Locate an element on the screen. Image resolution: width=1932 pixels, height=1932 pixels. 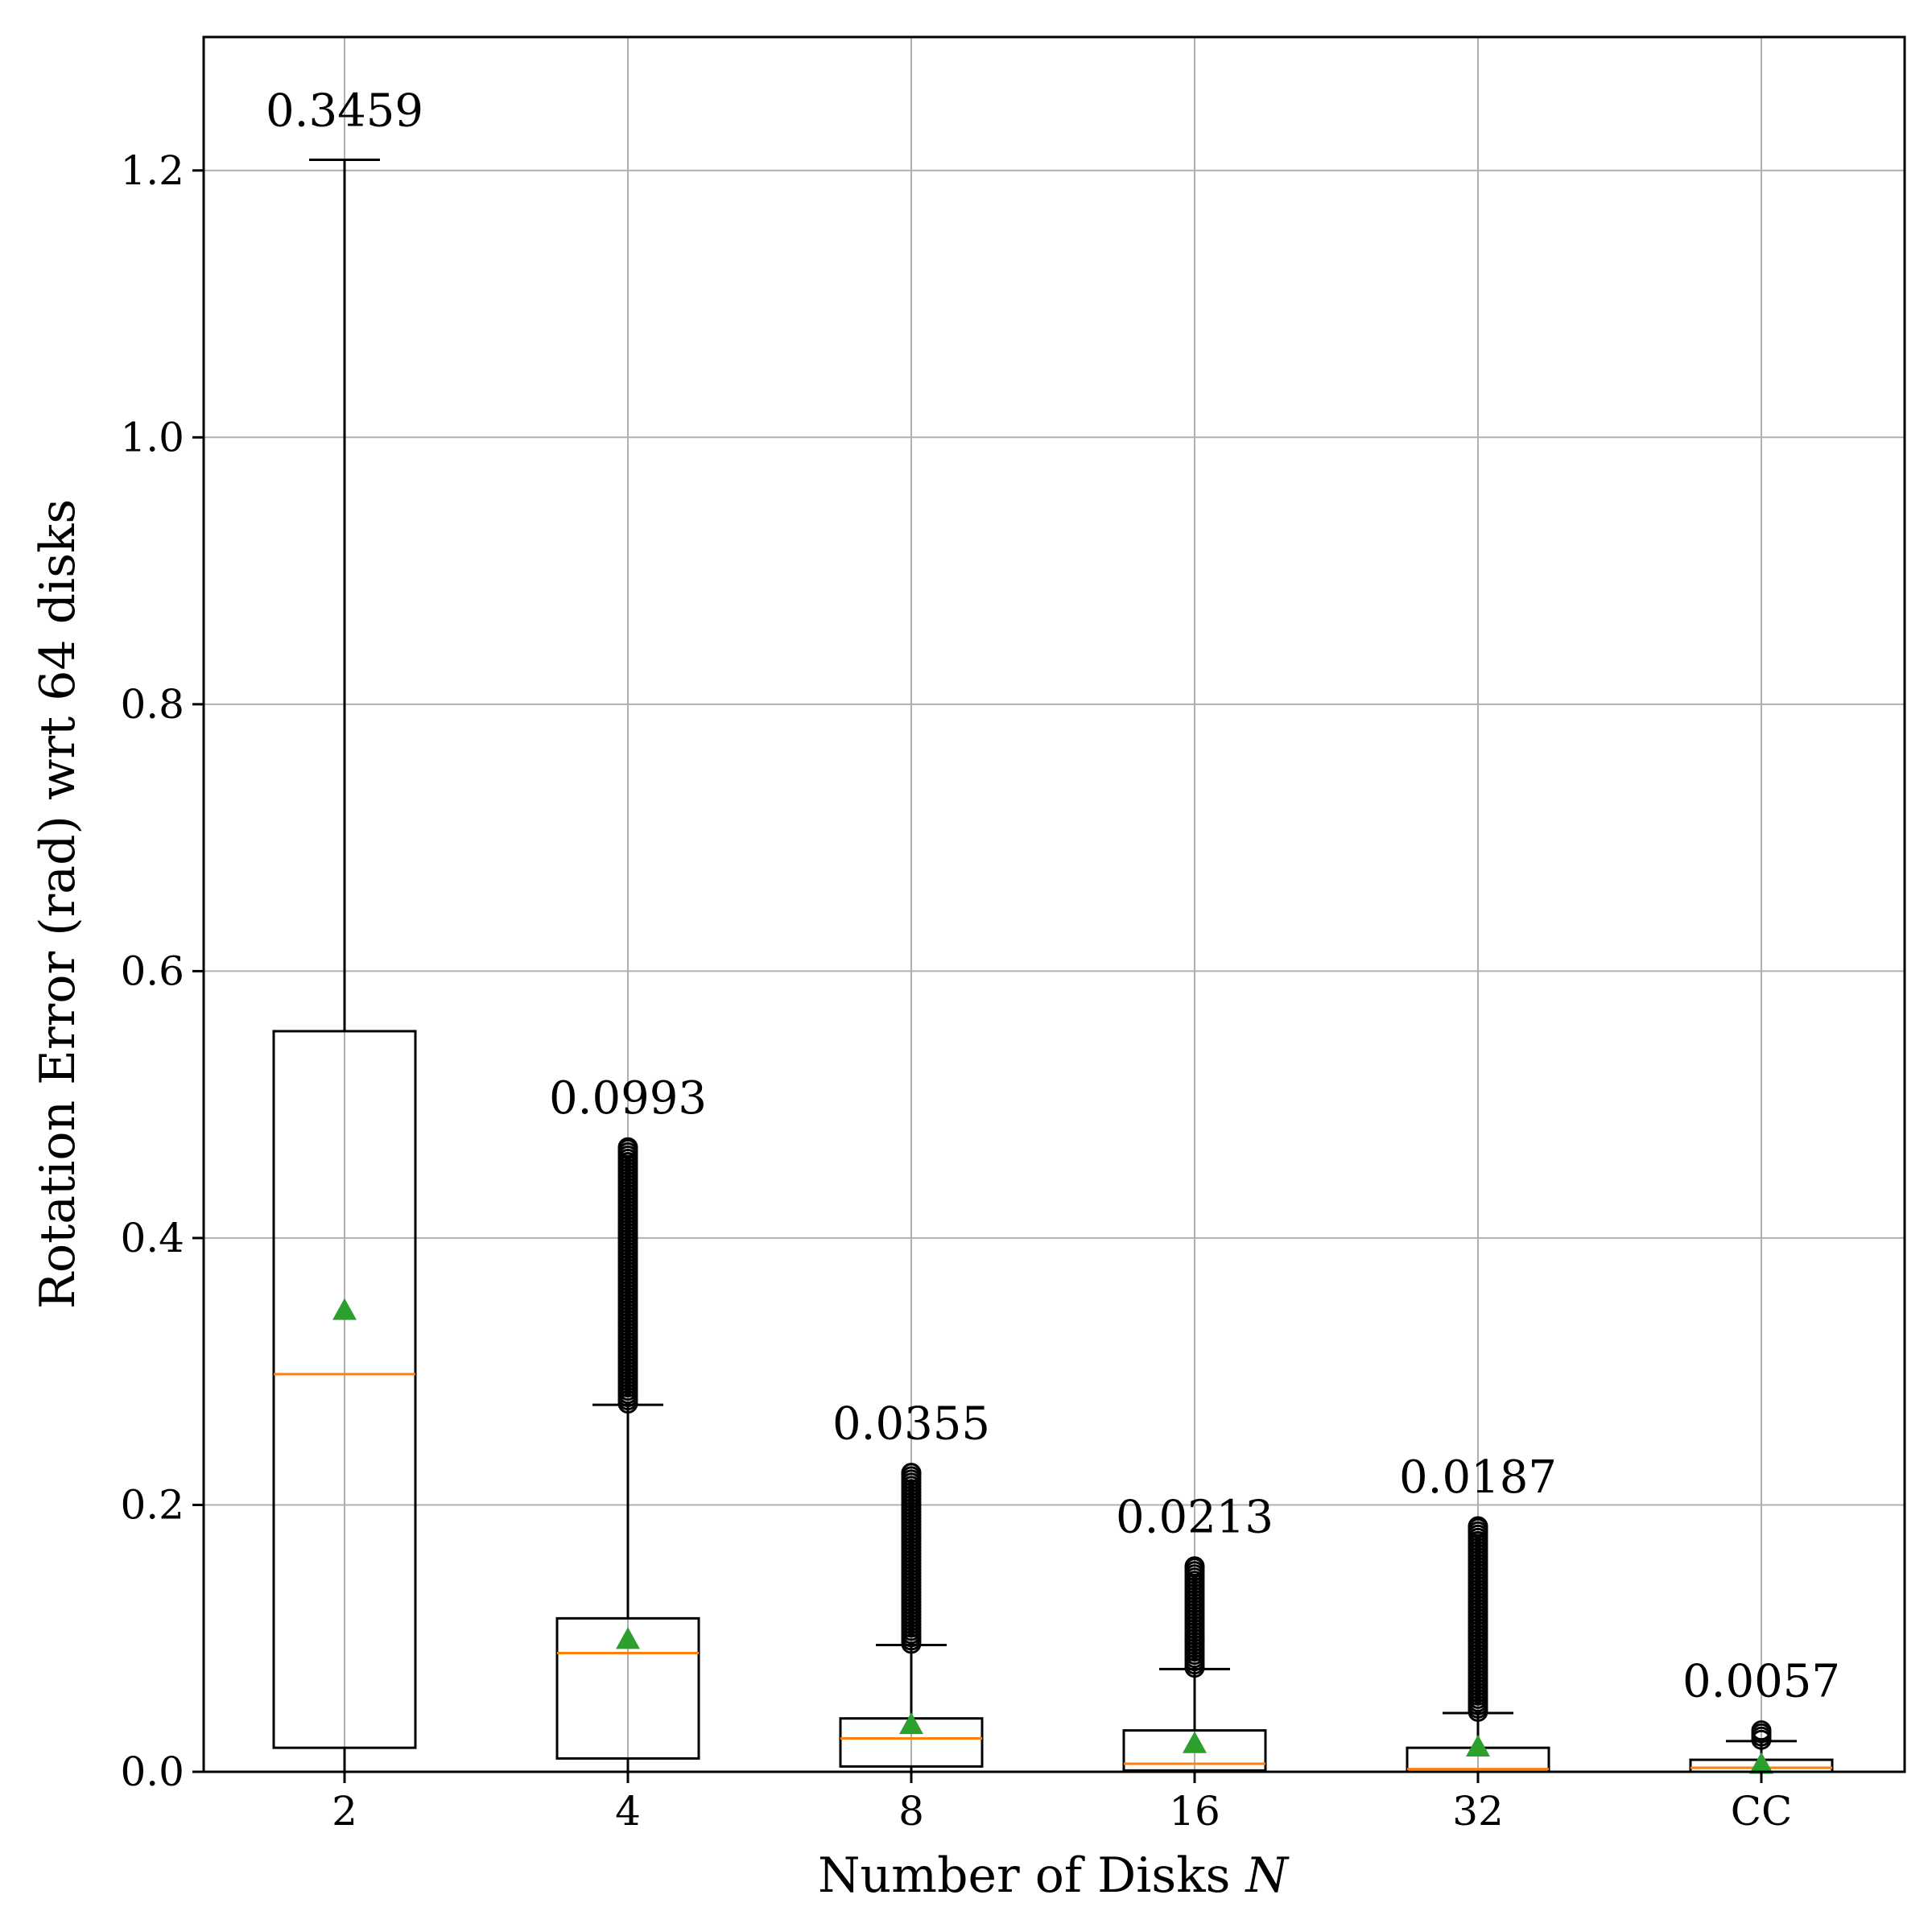
mean-value-label: 0.0187 is located at coordinates (1478, 1477).